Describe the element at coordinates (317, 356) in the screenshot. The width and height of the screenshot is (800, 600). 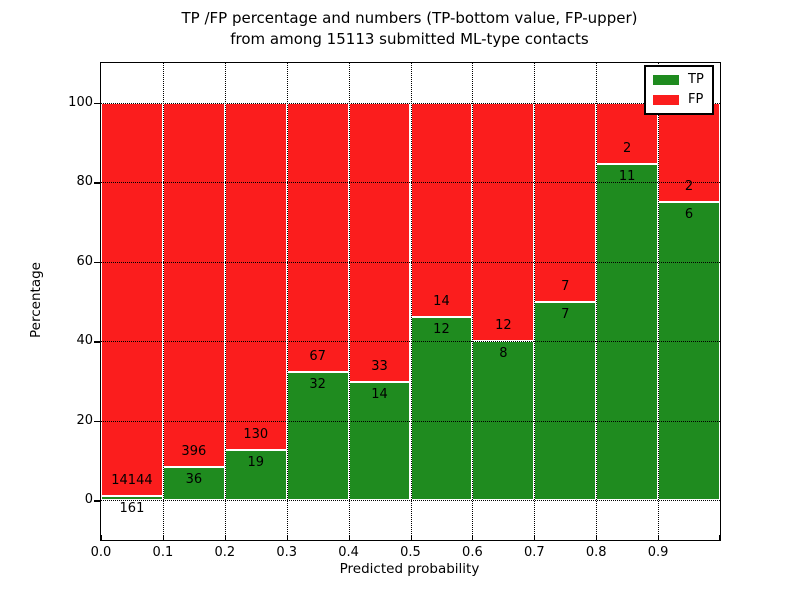
I see `fp-count-label: 67` at that location.